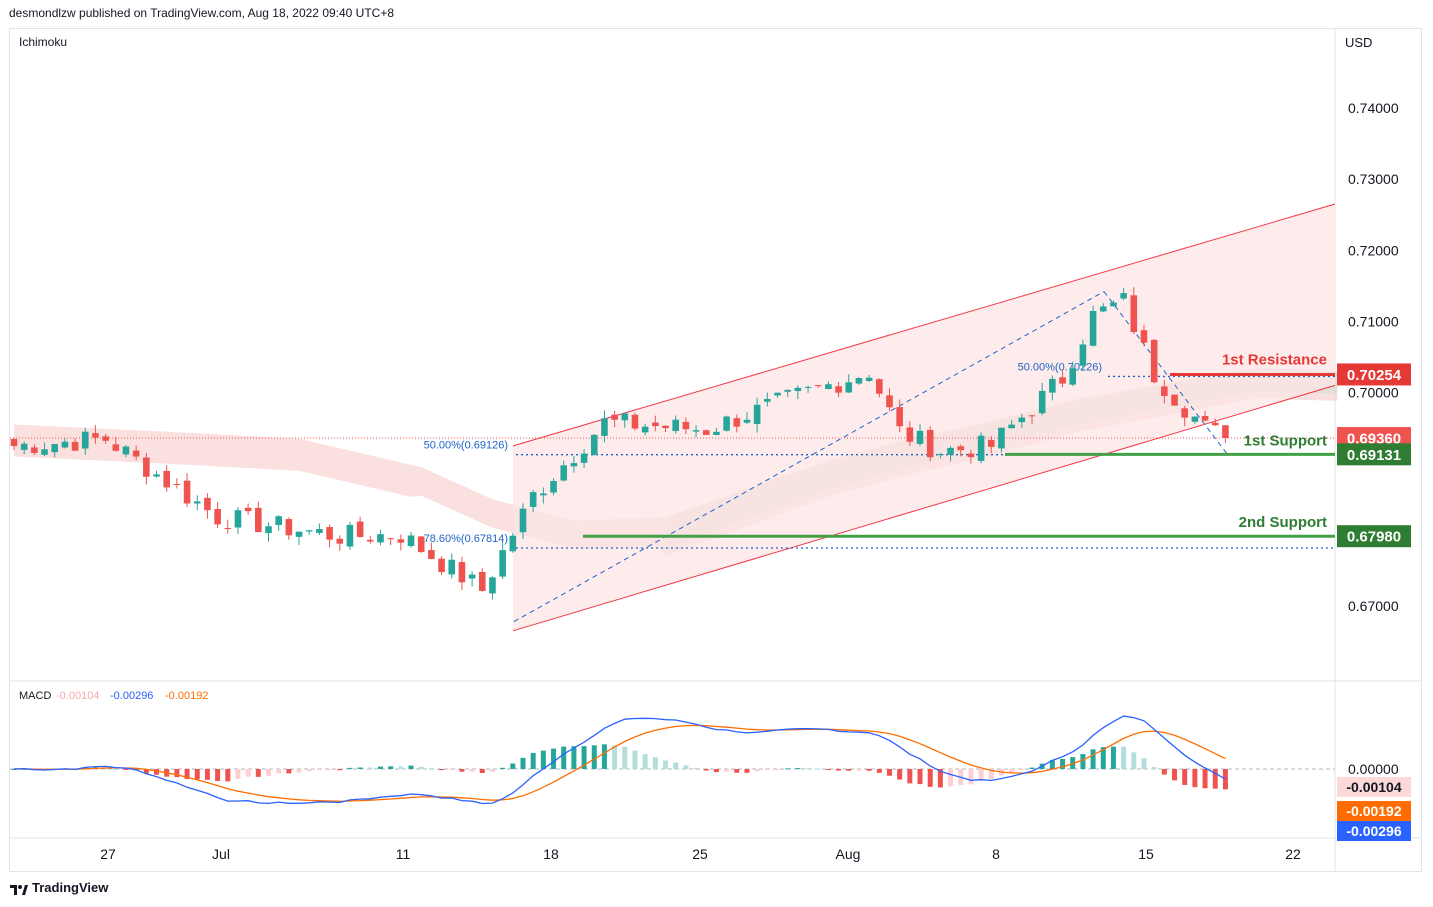 The image size is (1433, 907). Describe the element at coordinates (1373, 811) in the screenshot. I see `macd-value-tag-text: -0.00192` at that location.